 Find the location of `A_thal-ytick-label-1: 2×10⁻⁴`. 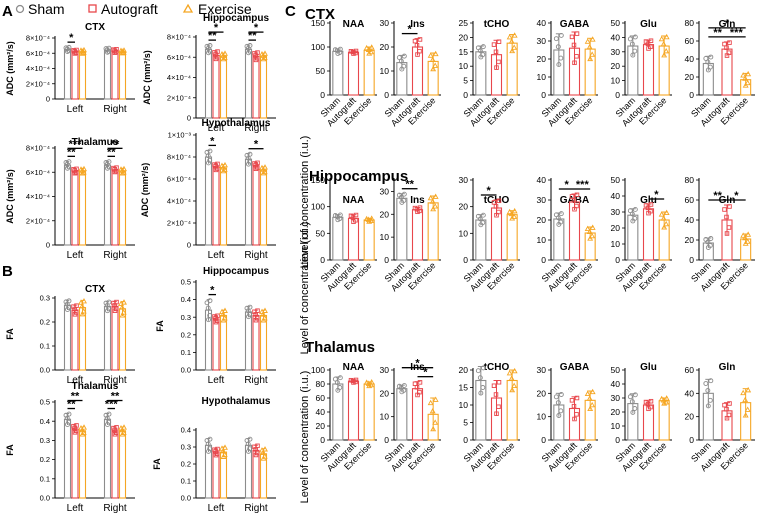

A_thal-ytick-label-1: 2×10⁻⁴ is located at coordinates (38, 220).